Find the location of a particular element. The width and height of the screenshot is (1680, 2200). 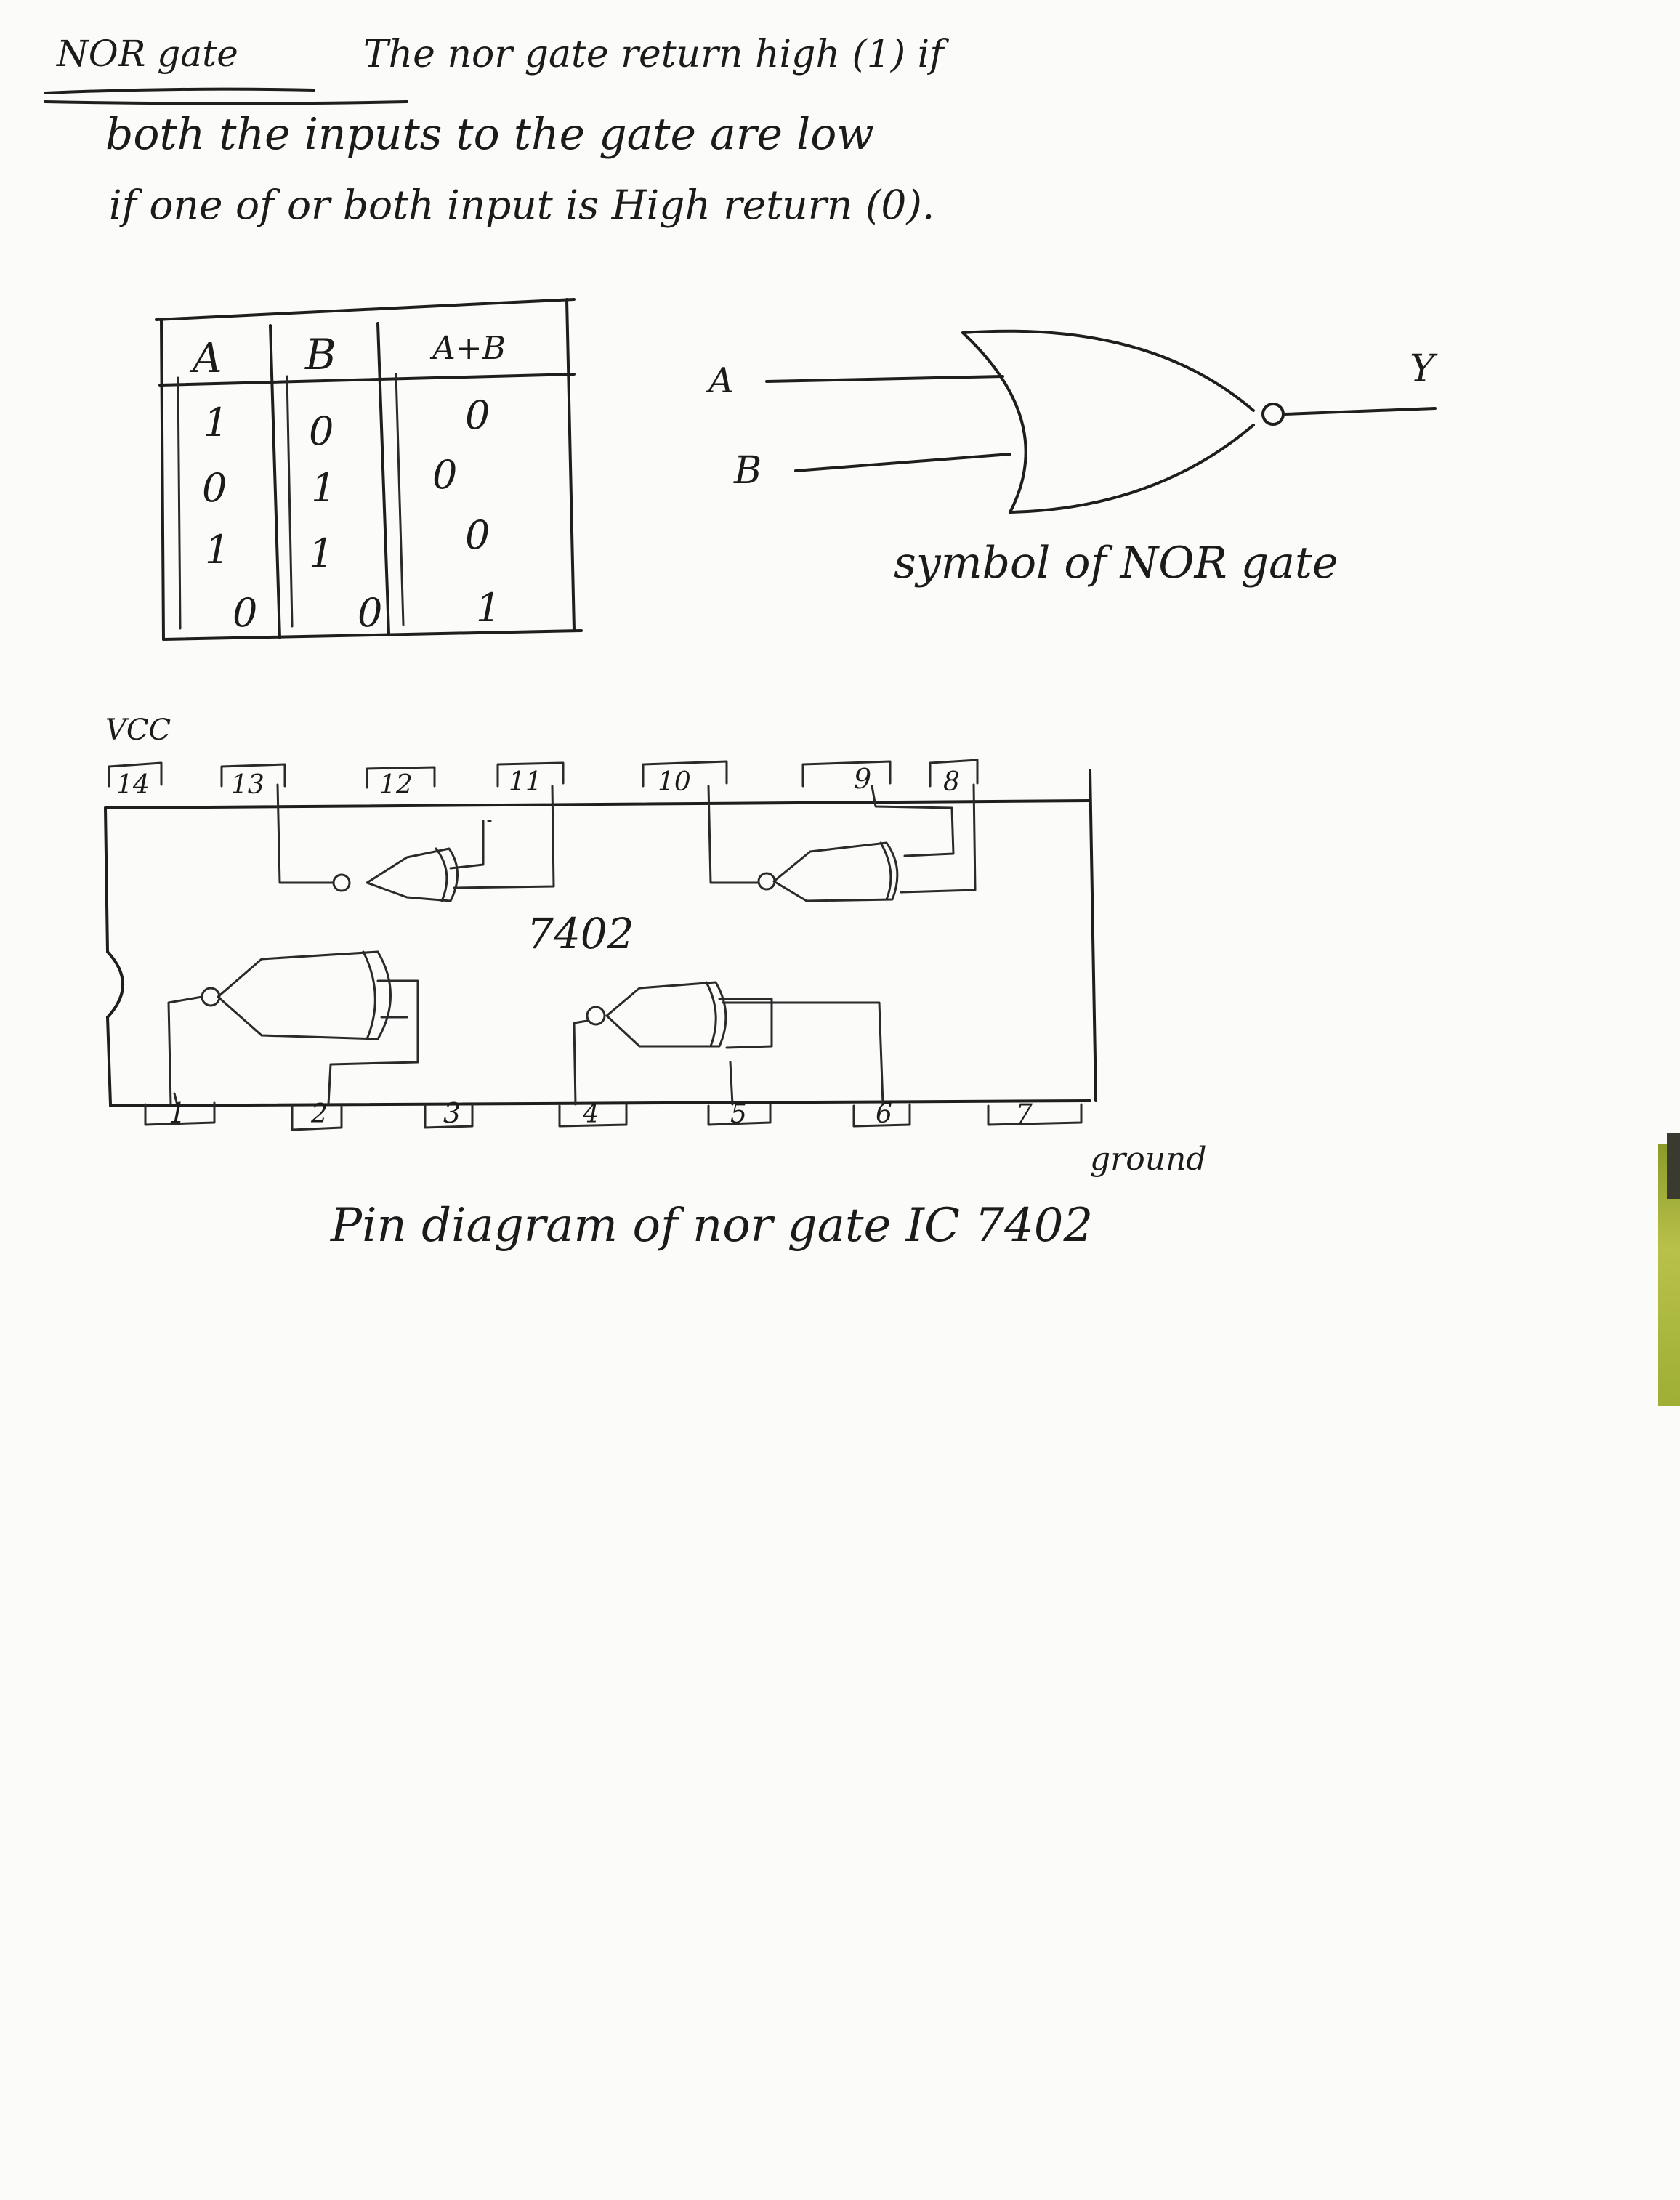

top-pin-9: 9 is located at coordinates (863, 779).